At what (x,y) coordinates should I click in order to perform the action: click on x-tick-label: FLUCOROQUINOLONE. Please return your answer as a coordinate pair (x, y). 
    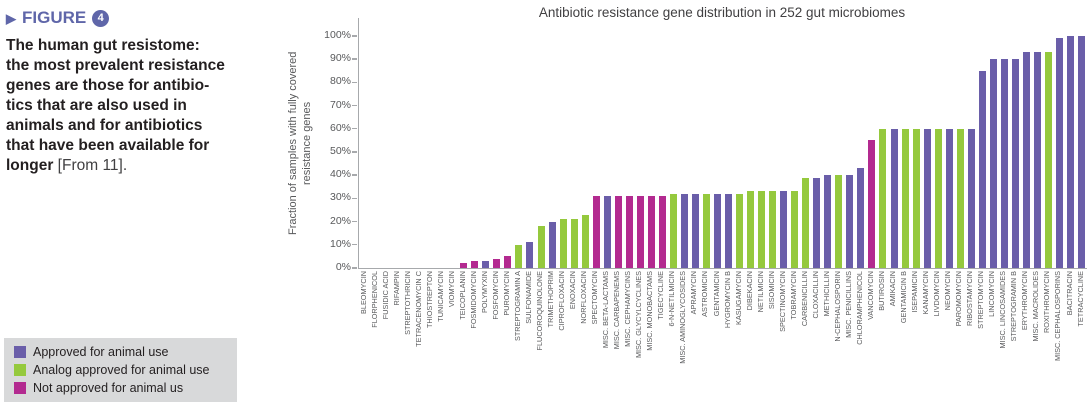
    Looking at the image, I should click on (540, 311).